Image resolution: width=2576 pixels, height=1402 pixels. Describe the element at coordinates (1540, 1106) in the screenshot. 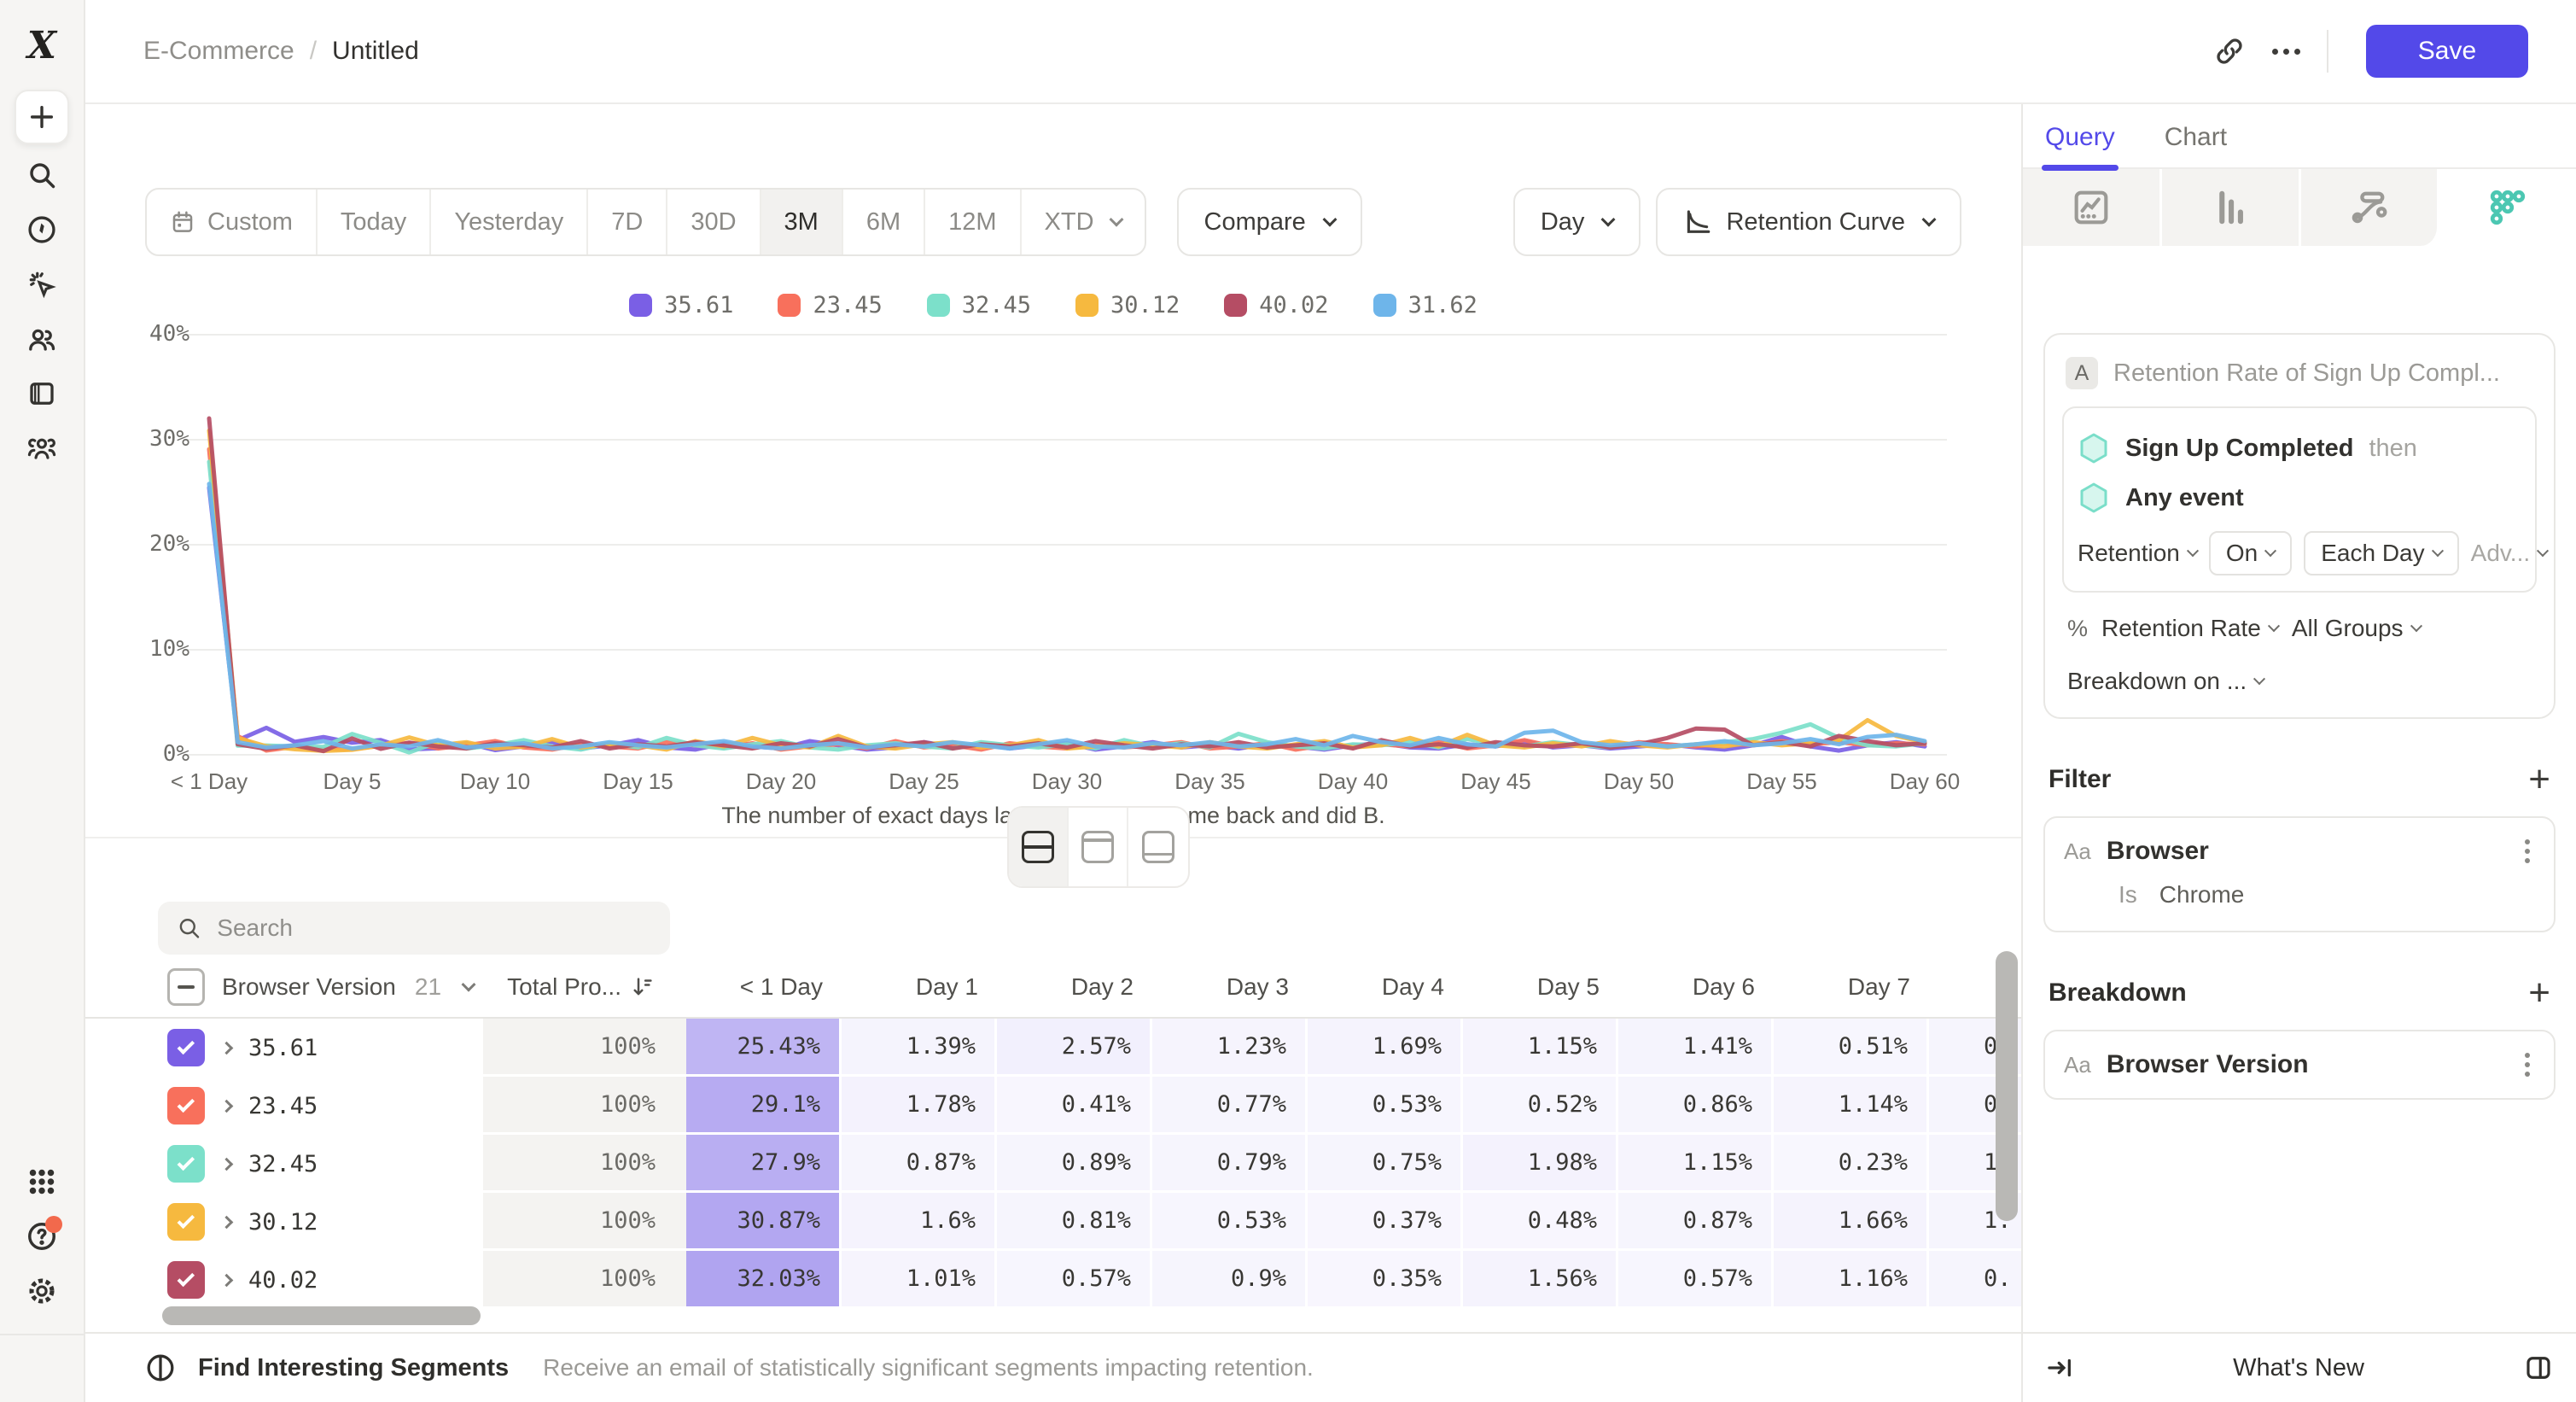

I see `retention-cell: 0.52%` at that location.